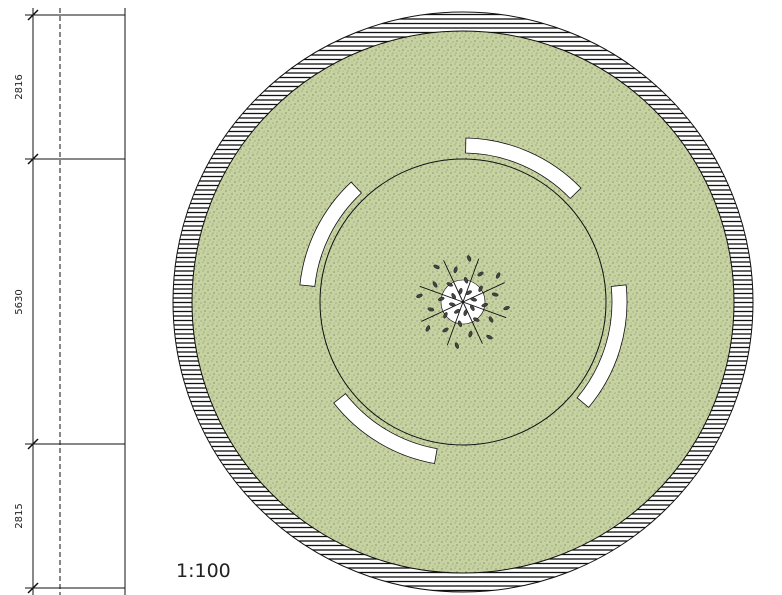  I want to click on tree, so click(463, 302).